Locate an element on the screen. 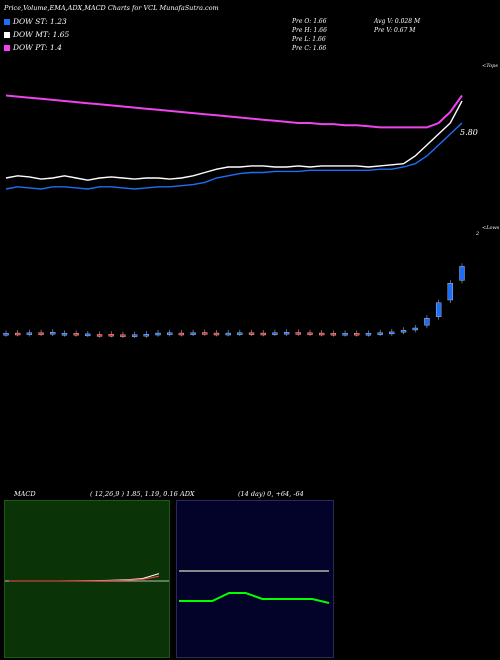 Image resolution: width=500 pixels, height=660 pixels. adx-chart is located at coordinates (254, 587).